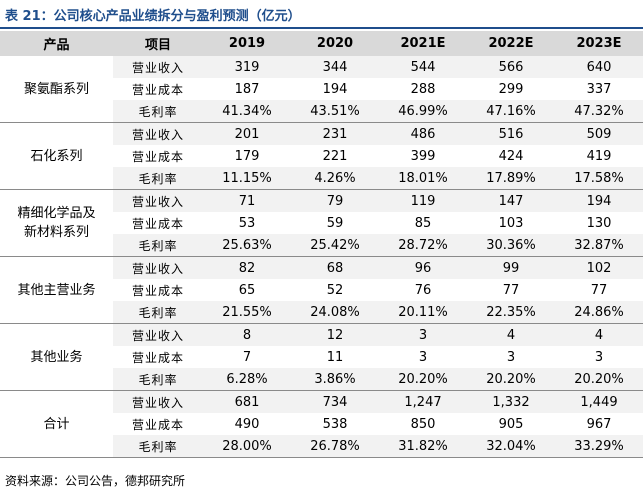 Image resolution: width=643 pixels, height=489 pixels. Describe the element at coordinates (247, 133) in the screenshot. I see `value-cell: 201` at that location.